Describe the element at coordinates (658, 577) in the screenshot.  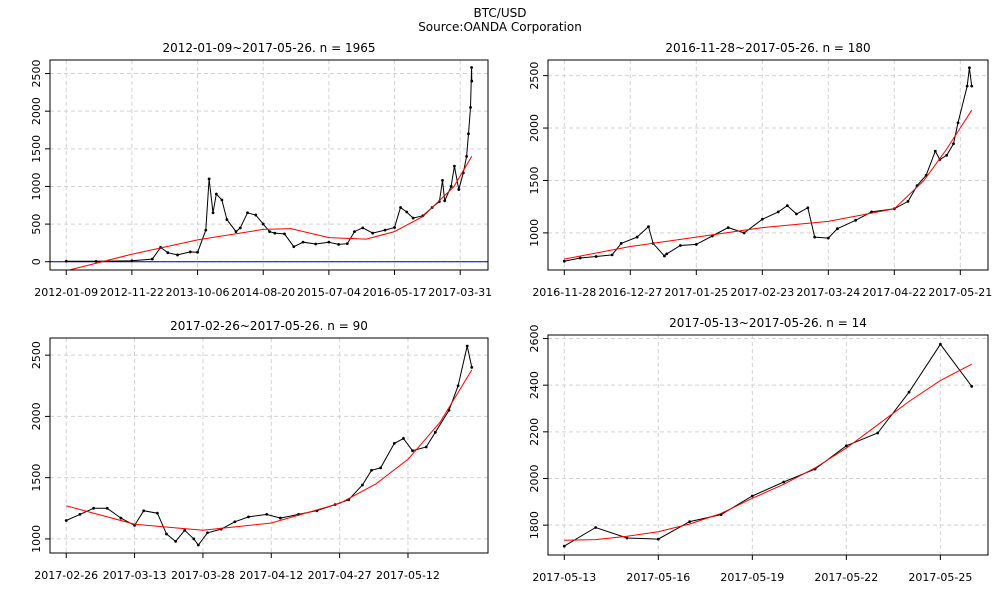
I see `x-tick-label: 2017-05-16` at that location.